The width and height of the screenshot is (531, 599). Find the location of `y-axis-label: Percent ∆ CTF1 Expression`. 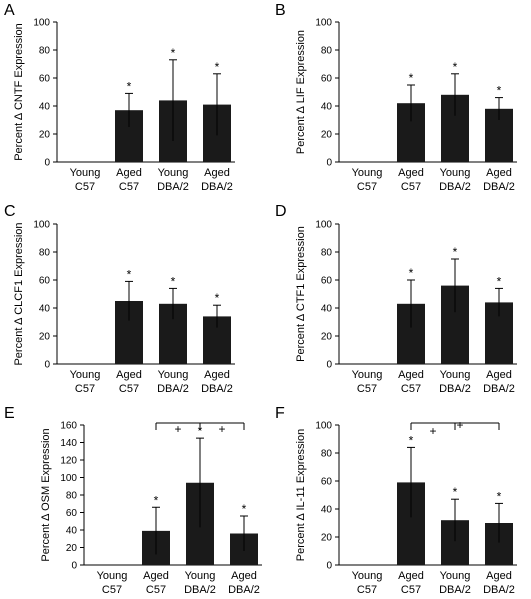

y-axis-label: Percent ∆ CTF1 Expression is located at coordinates (301, 294).